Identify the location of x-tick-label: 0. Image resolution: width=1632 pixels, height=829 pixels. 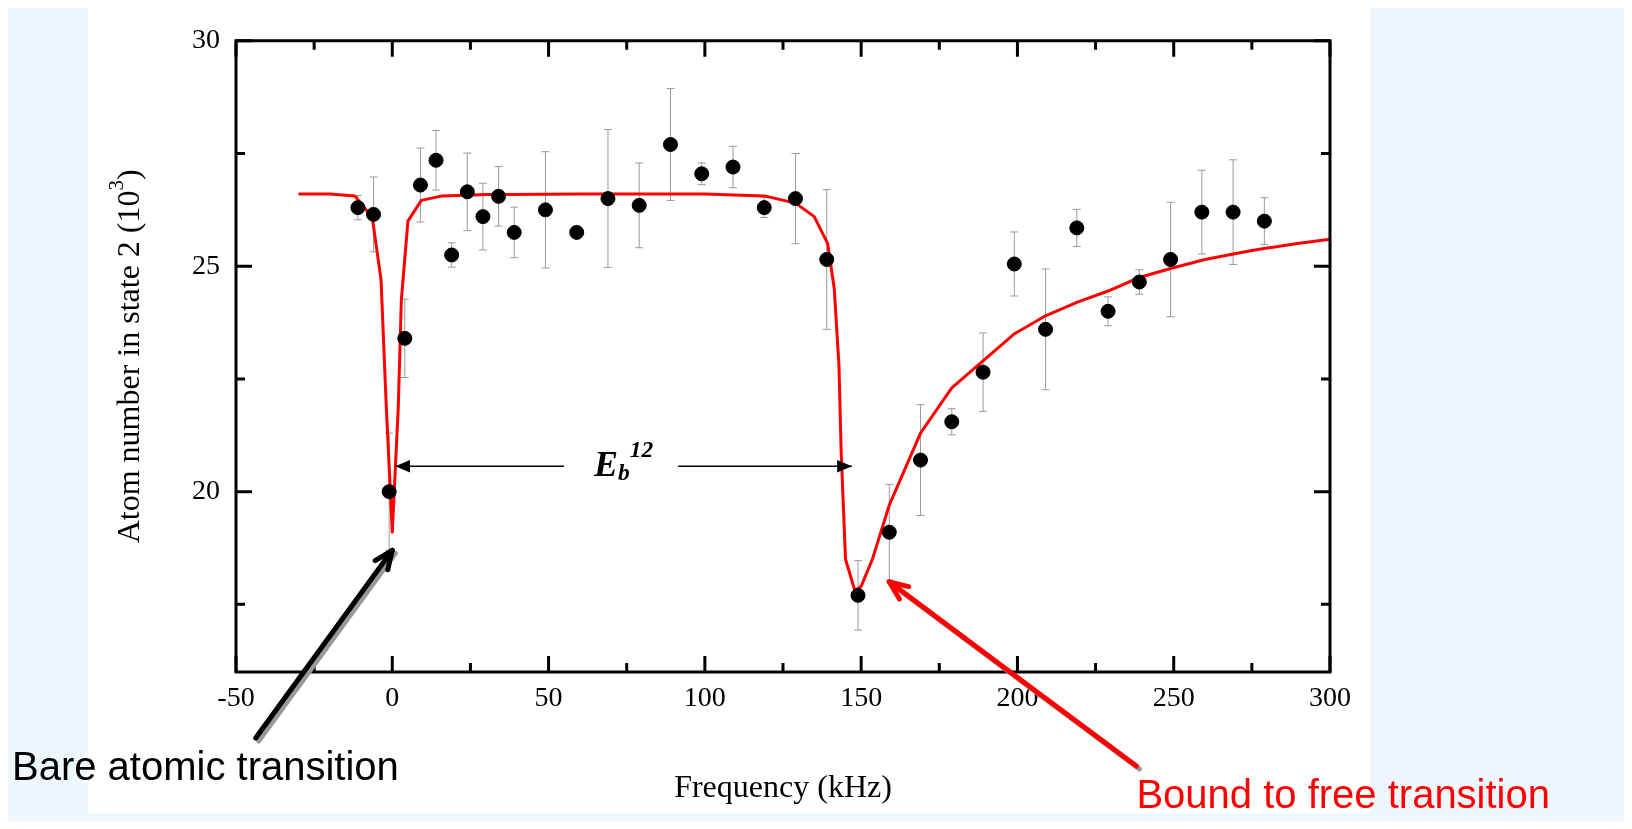
(392, 697).